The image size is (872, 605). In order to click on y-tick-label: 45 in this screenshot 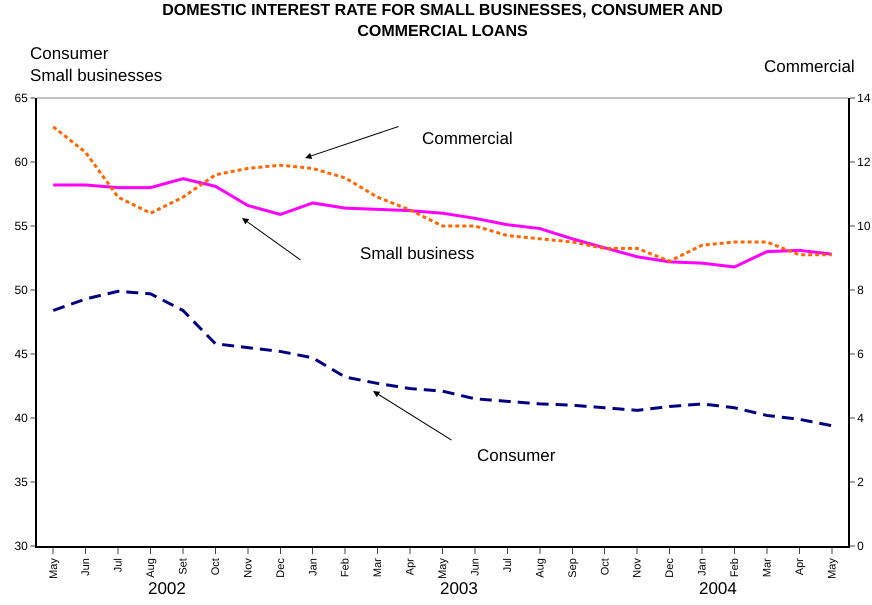, I will do `click(21, 354)`.